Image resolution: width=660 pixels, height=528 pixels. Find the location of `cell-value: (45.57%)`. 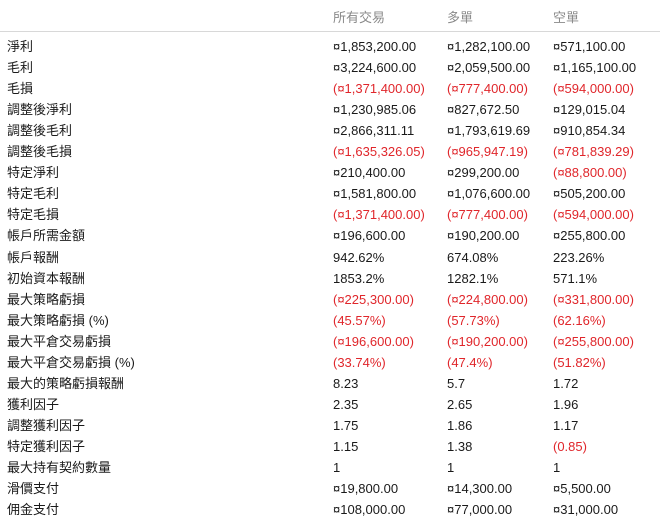

cell-value: (45.57%) is located at coordinates (359, 320).